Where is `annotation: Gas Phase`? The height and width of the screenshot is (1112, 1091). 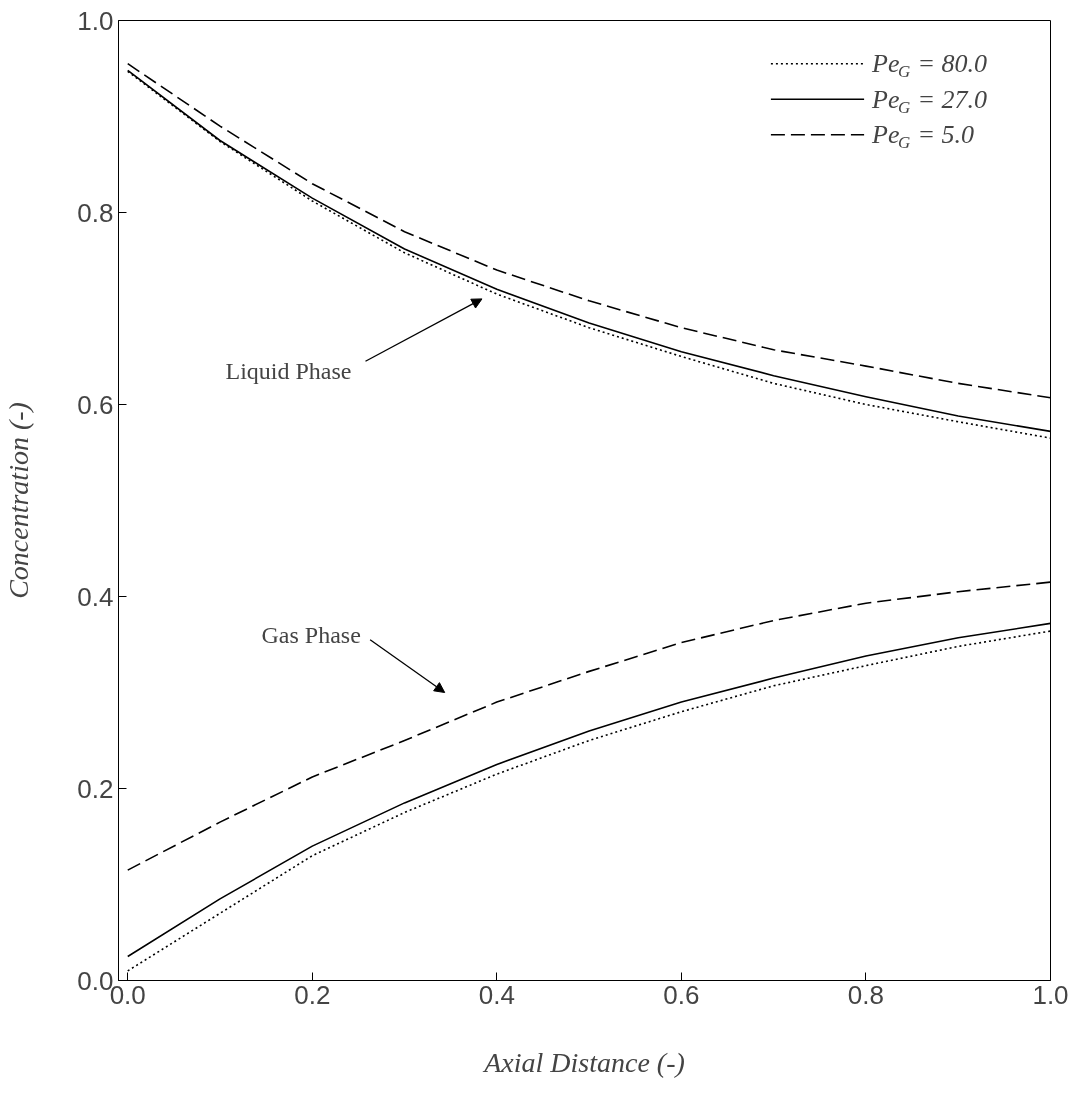
annotation: Gas Phase is located at coordinates (311, 634).